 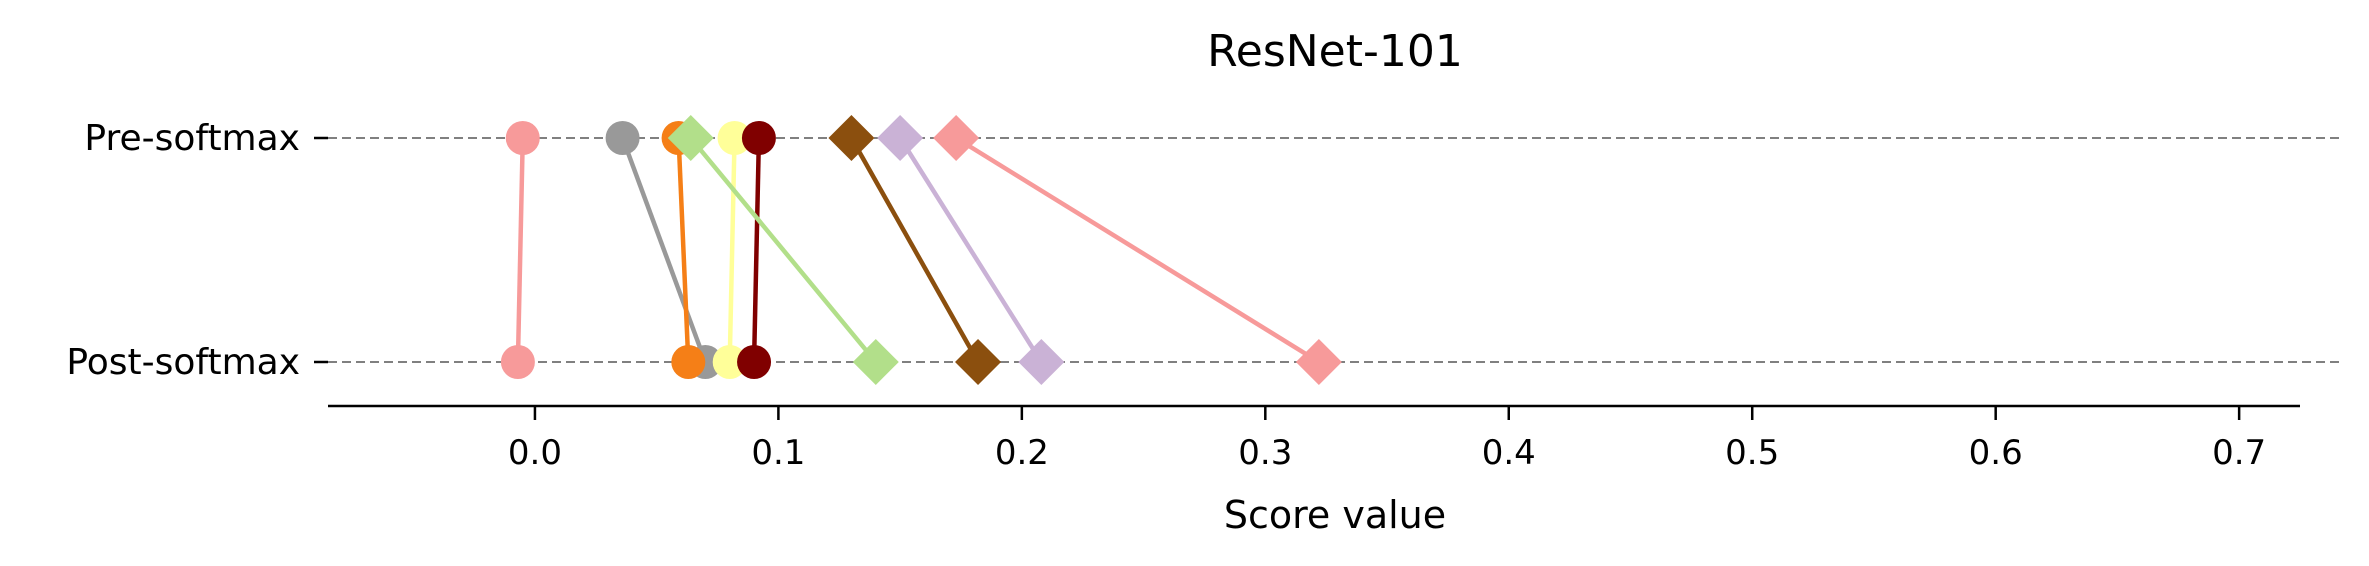 I want to click on x-tick-label: 0.2, so click(x=1022, y=453).